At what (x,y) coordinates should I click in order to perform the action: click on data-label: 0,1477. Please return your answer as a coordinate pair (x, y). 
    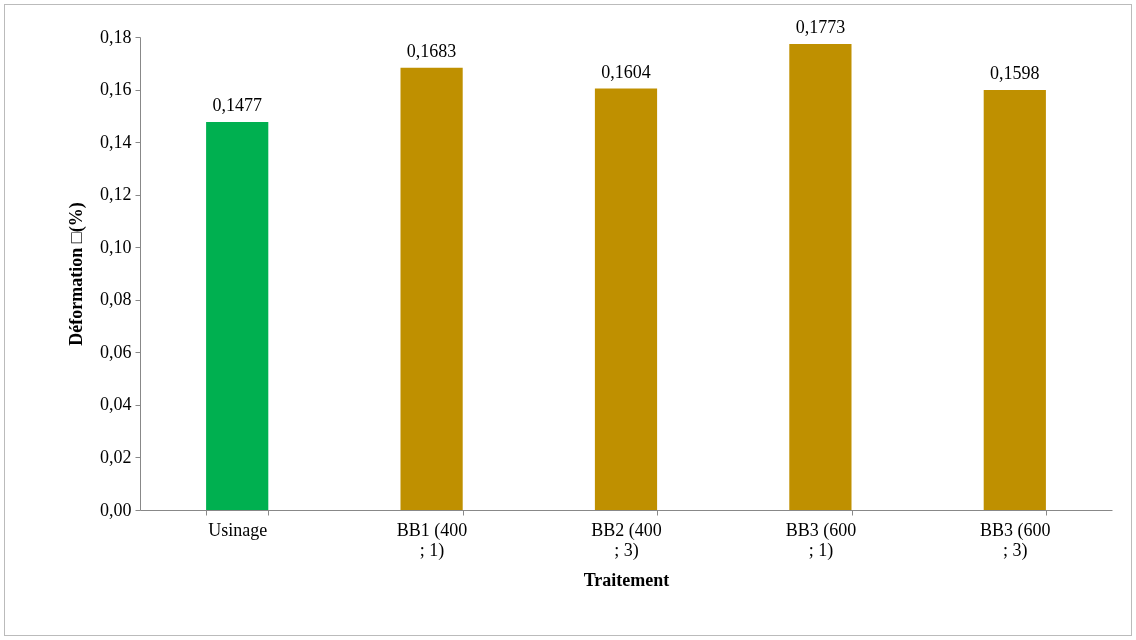
    Looking at the image, I should click on (237, 104).